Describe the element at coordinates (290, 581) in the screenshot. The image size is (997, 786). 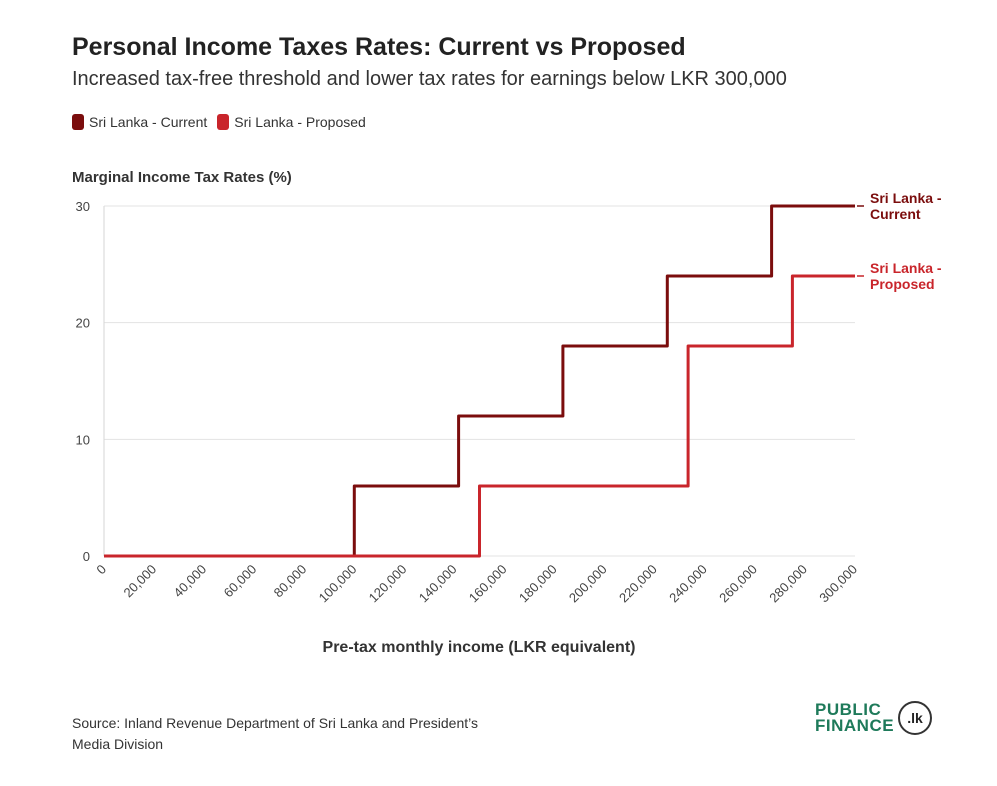
I see `x-tick-label-80000: 80,000` at that location.